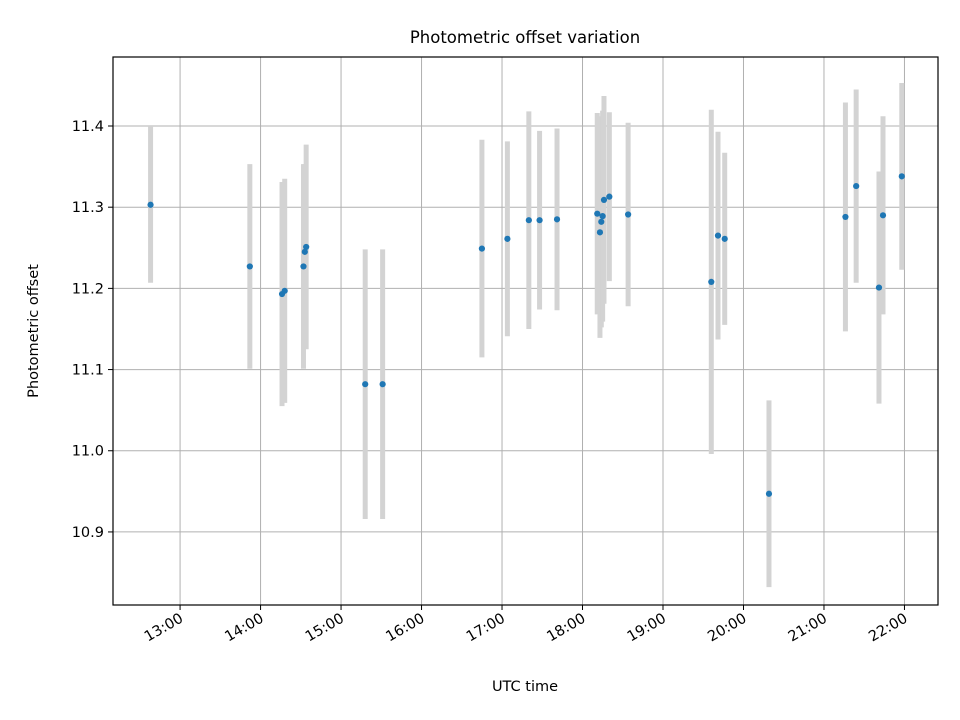  What do you see at coordinates (34, 331) in the screenshot?
I see `y-axis-label: Photometric offset` at bounding box center [34, 331].